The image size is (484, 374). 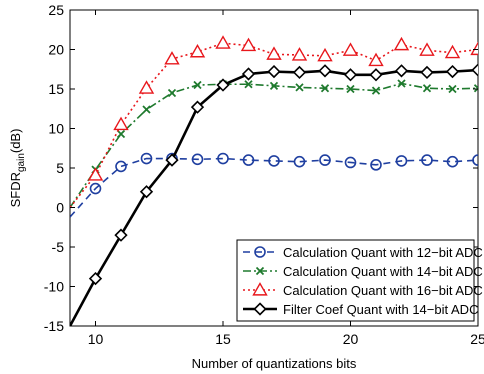 What do you see at coordinates (383, 252) in the screenshot?
I see `legend-entry-label: Calculation Quant with 12−bit ADC` at bounding box center [383, 252].